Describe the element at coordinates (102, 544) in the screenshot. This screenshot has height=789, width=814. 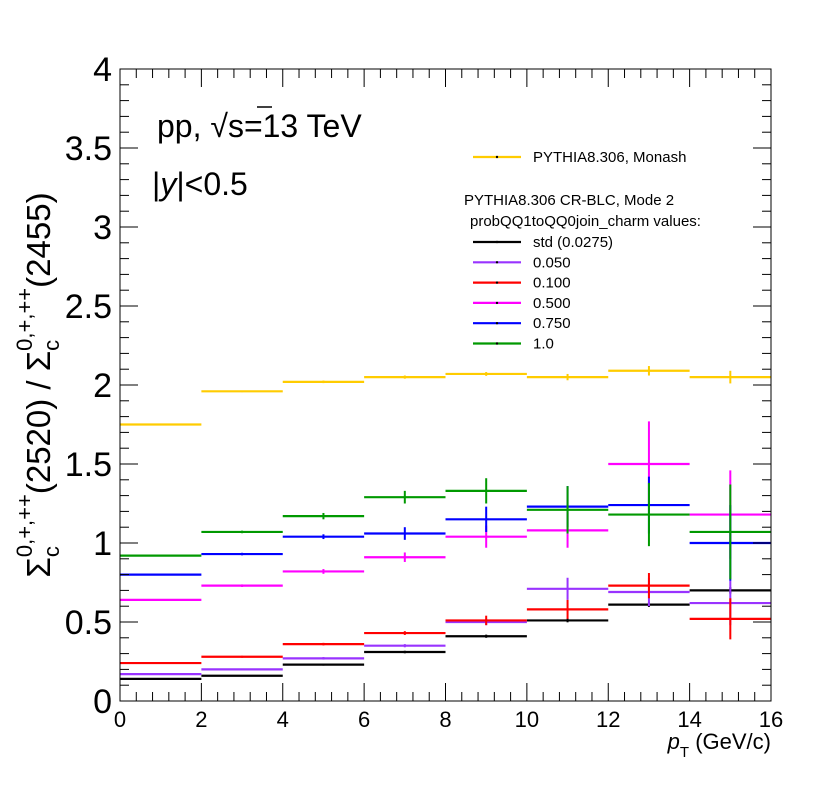
I see `y-tick-label-1: 1` at that location.